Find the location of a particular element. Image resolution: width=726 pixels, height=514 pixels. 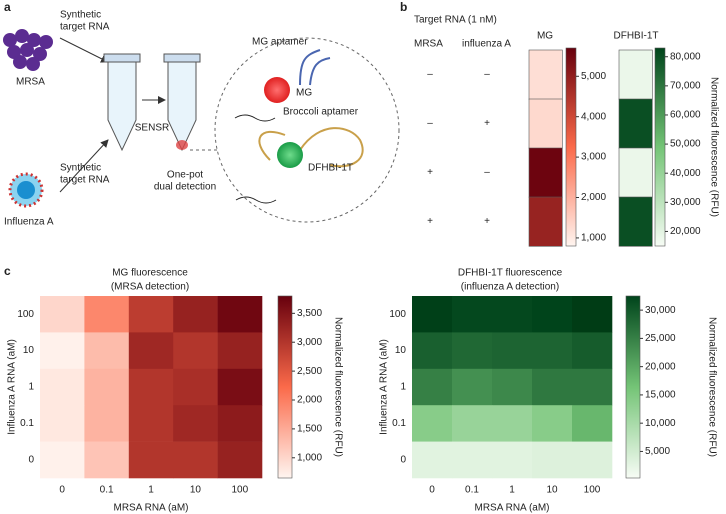

colorbar-tick-label: 3,500 is located at coordinates (309, 313).